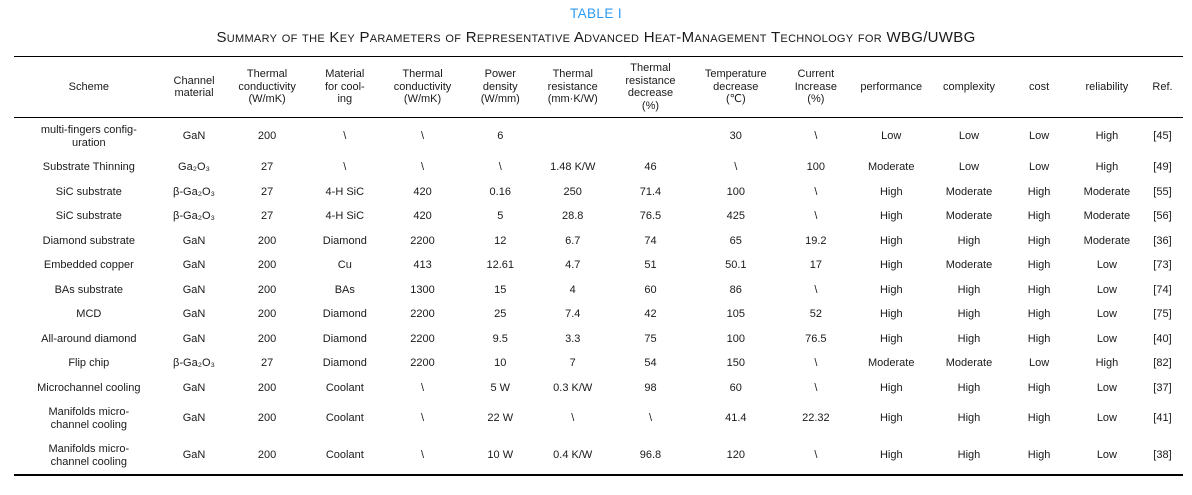 This screenshot has width=1192, height=495. What do you see at coordinates (1162, 314) in the screenshot?
I see `table-cell: [75]` at bounding box center [1162, 314].